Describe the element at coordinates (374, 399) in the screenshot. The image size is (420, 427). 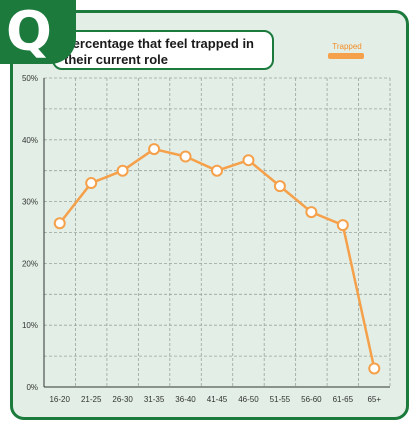
I see `x-tick-label: 65+` at that location.